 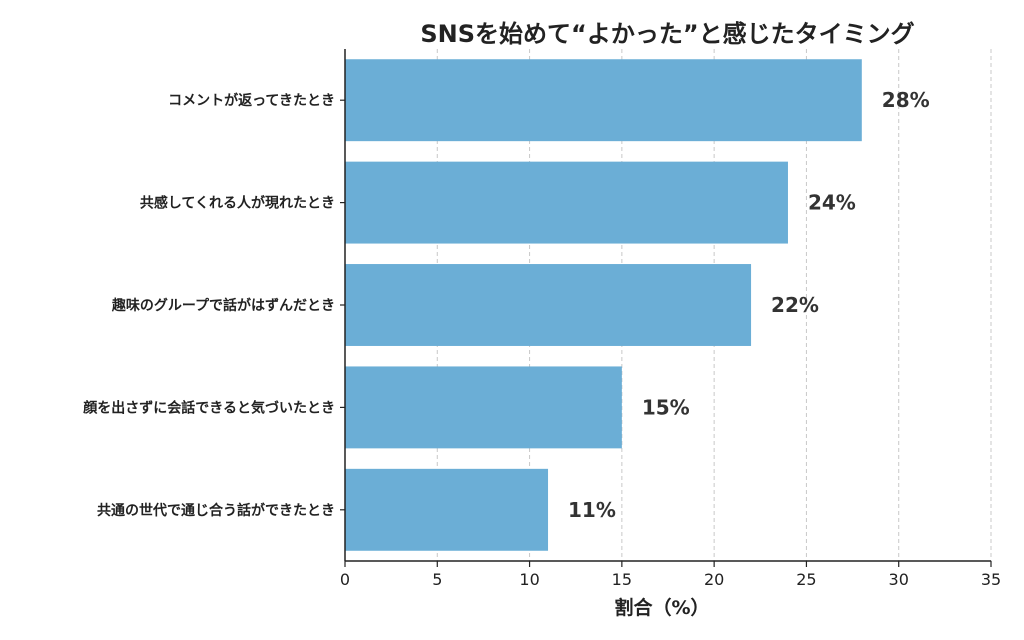 What do you see at coordinates (208, 407) in the screenshot?
I see `category-label: 顔を出さずに会話できると気づいたとき` at bounding box center [208, 407].